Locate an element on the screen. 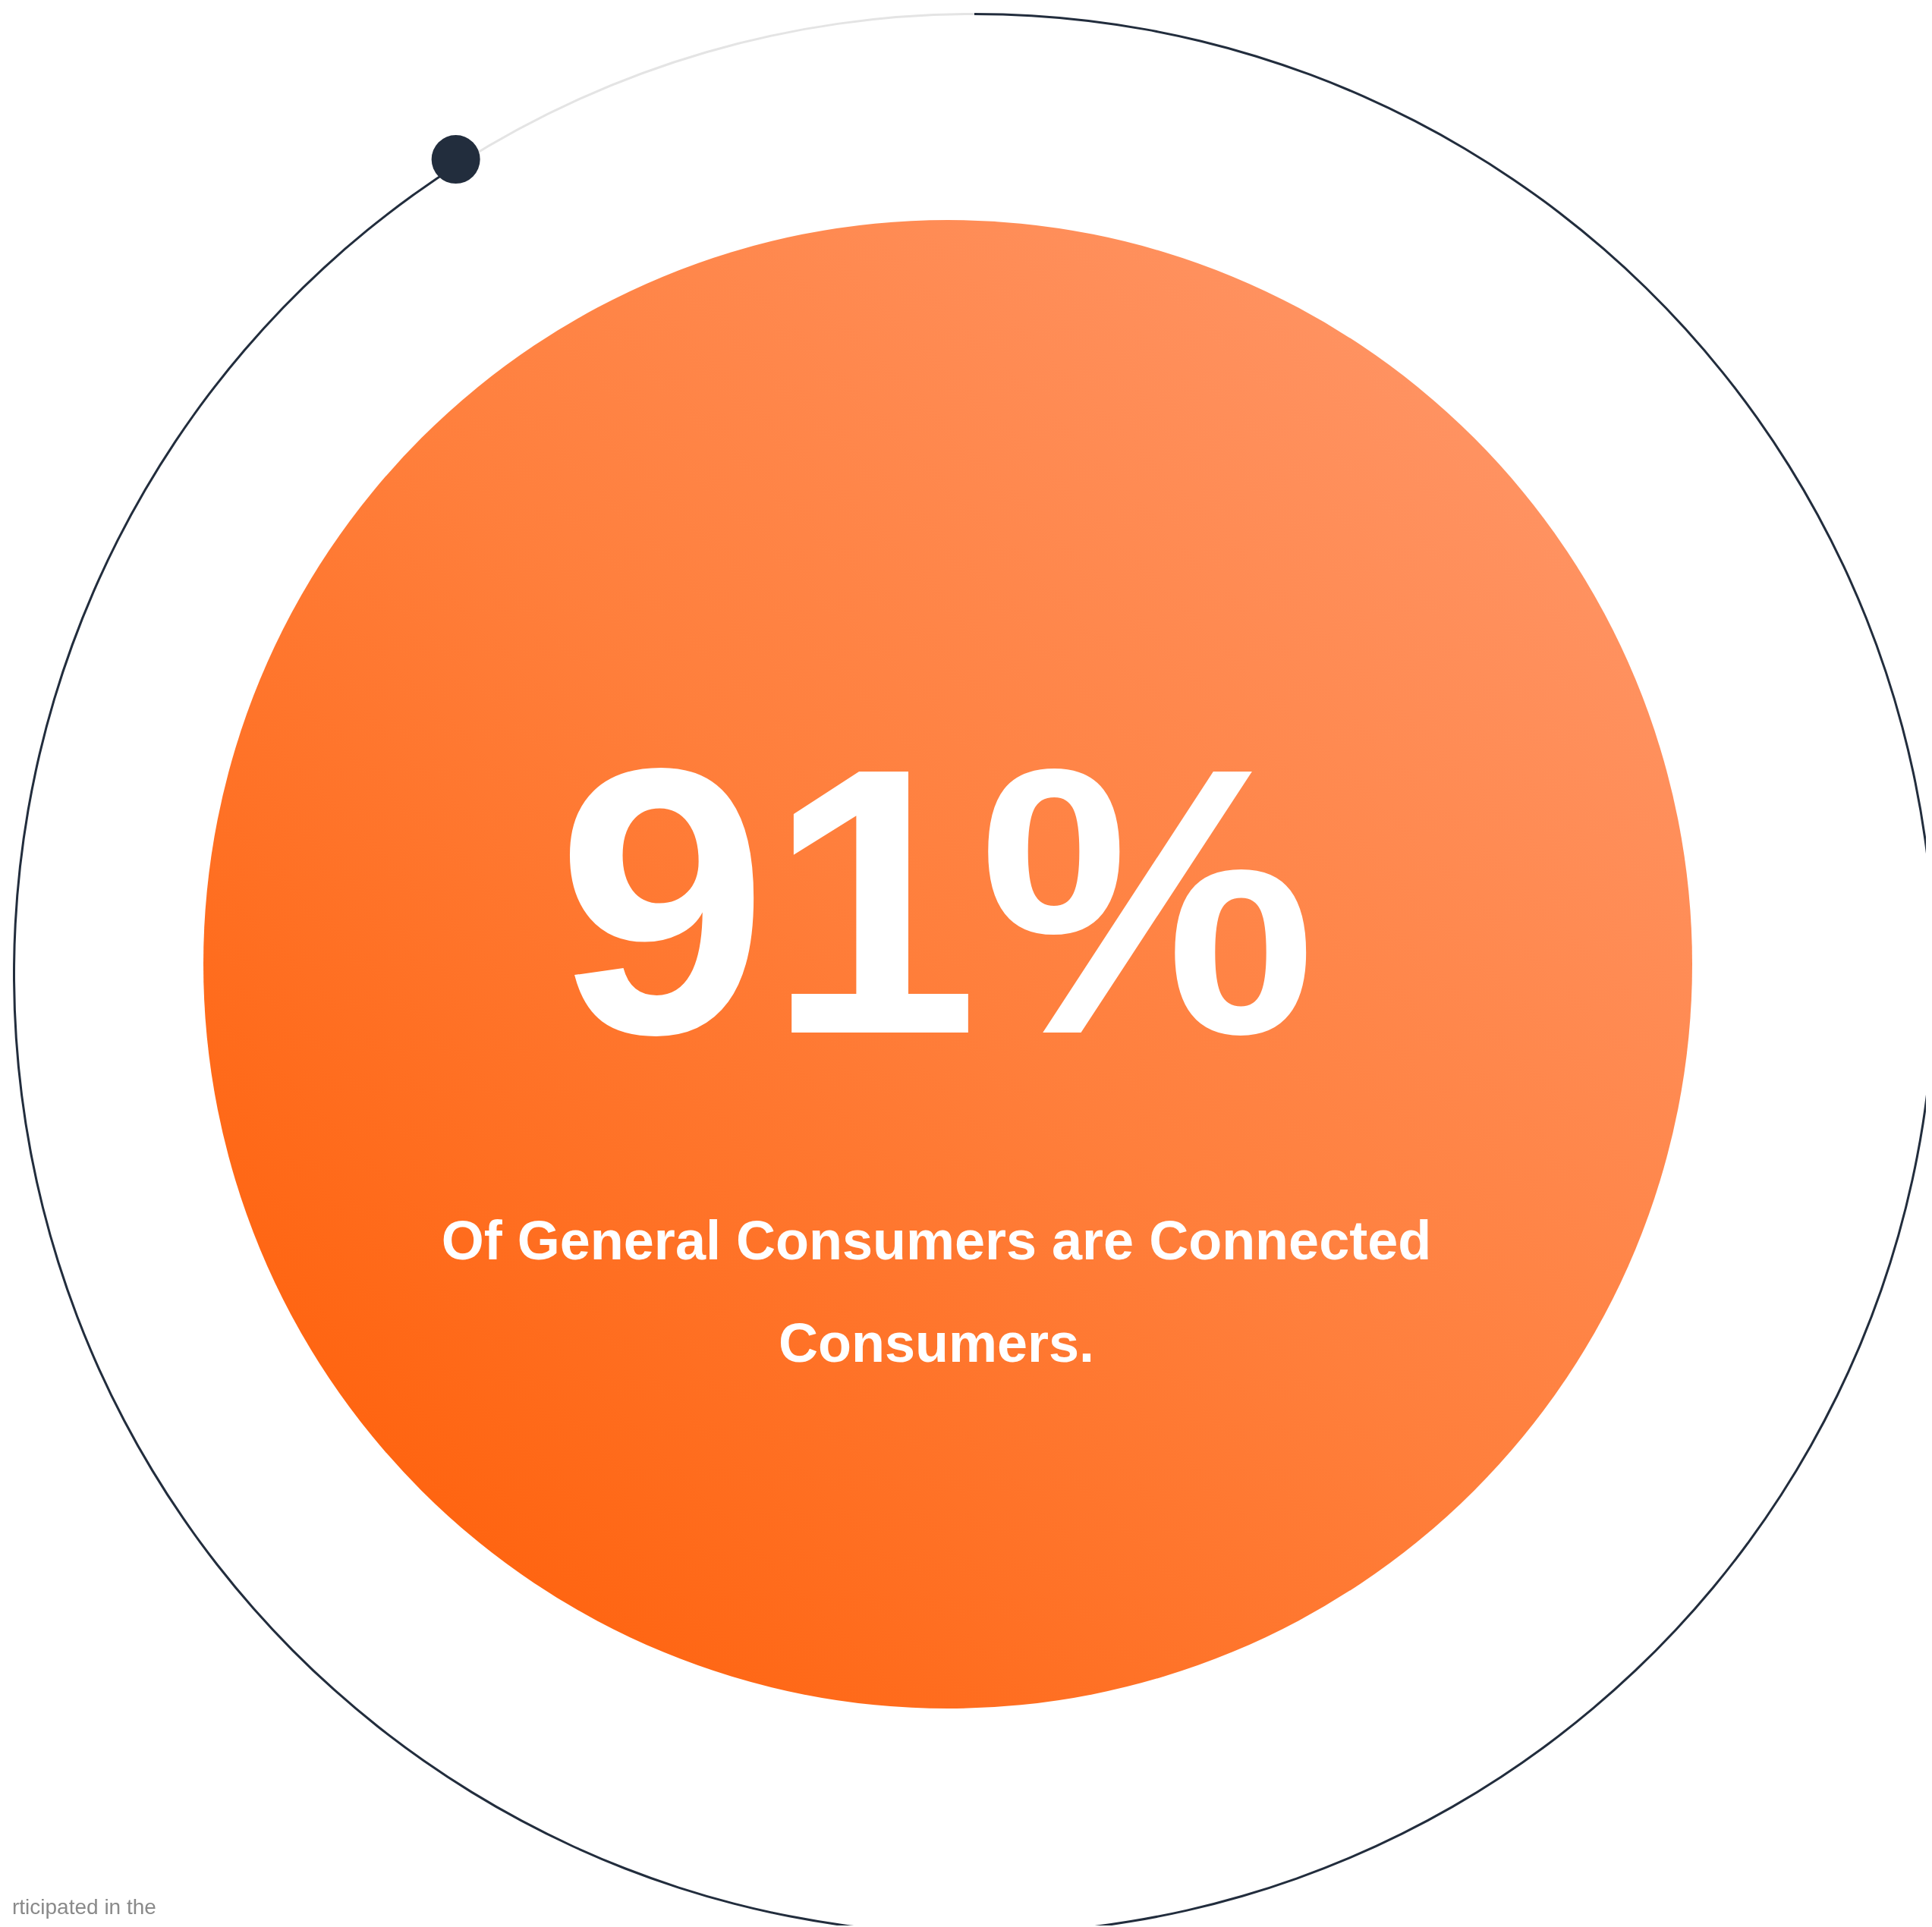 The image size is (1932, 1927). text: rticipated in the is located at coordinates (84, 1907).